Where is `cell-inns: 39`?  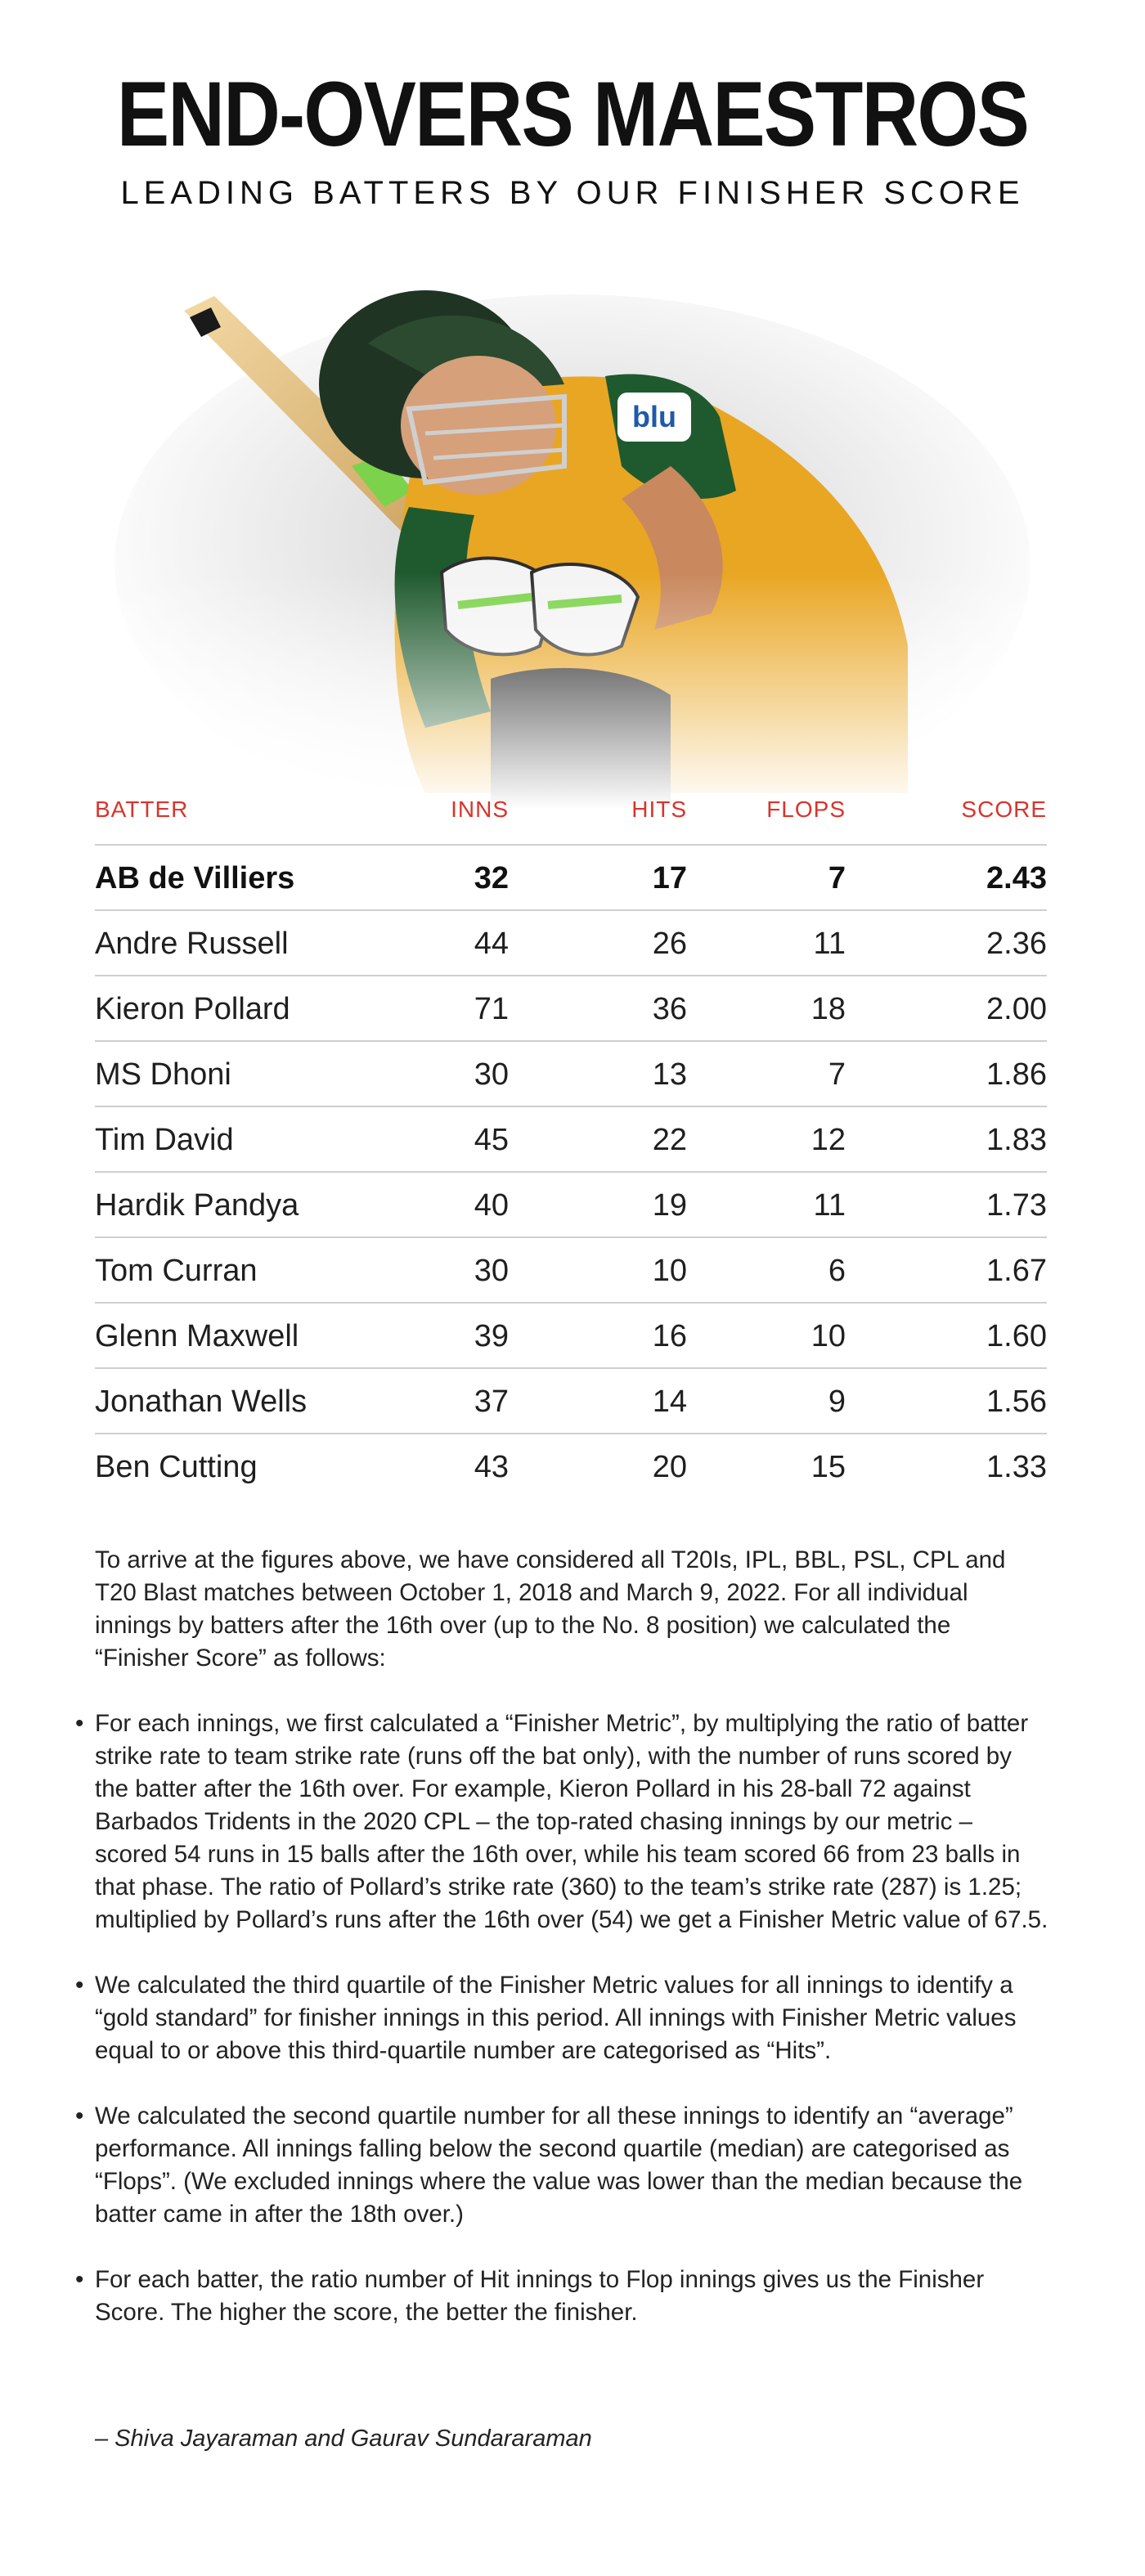
cell-inns: 39 is located at coordinates (491, 1336).